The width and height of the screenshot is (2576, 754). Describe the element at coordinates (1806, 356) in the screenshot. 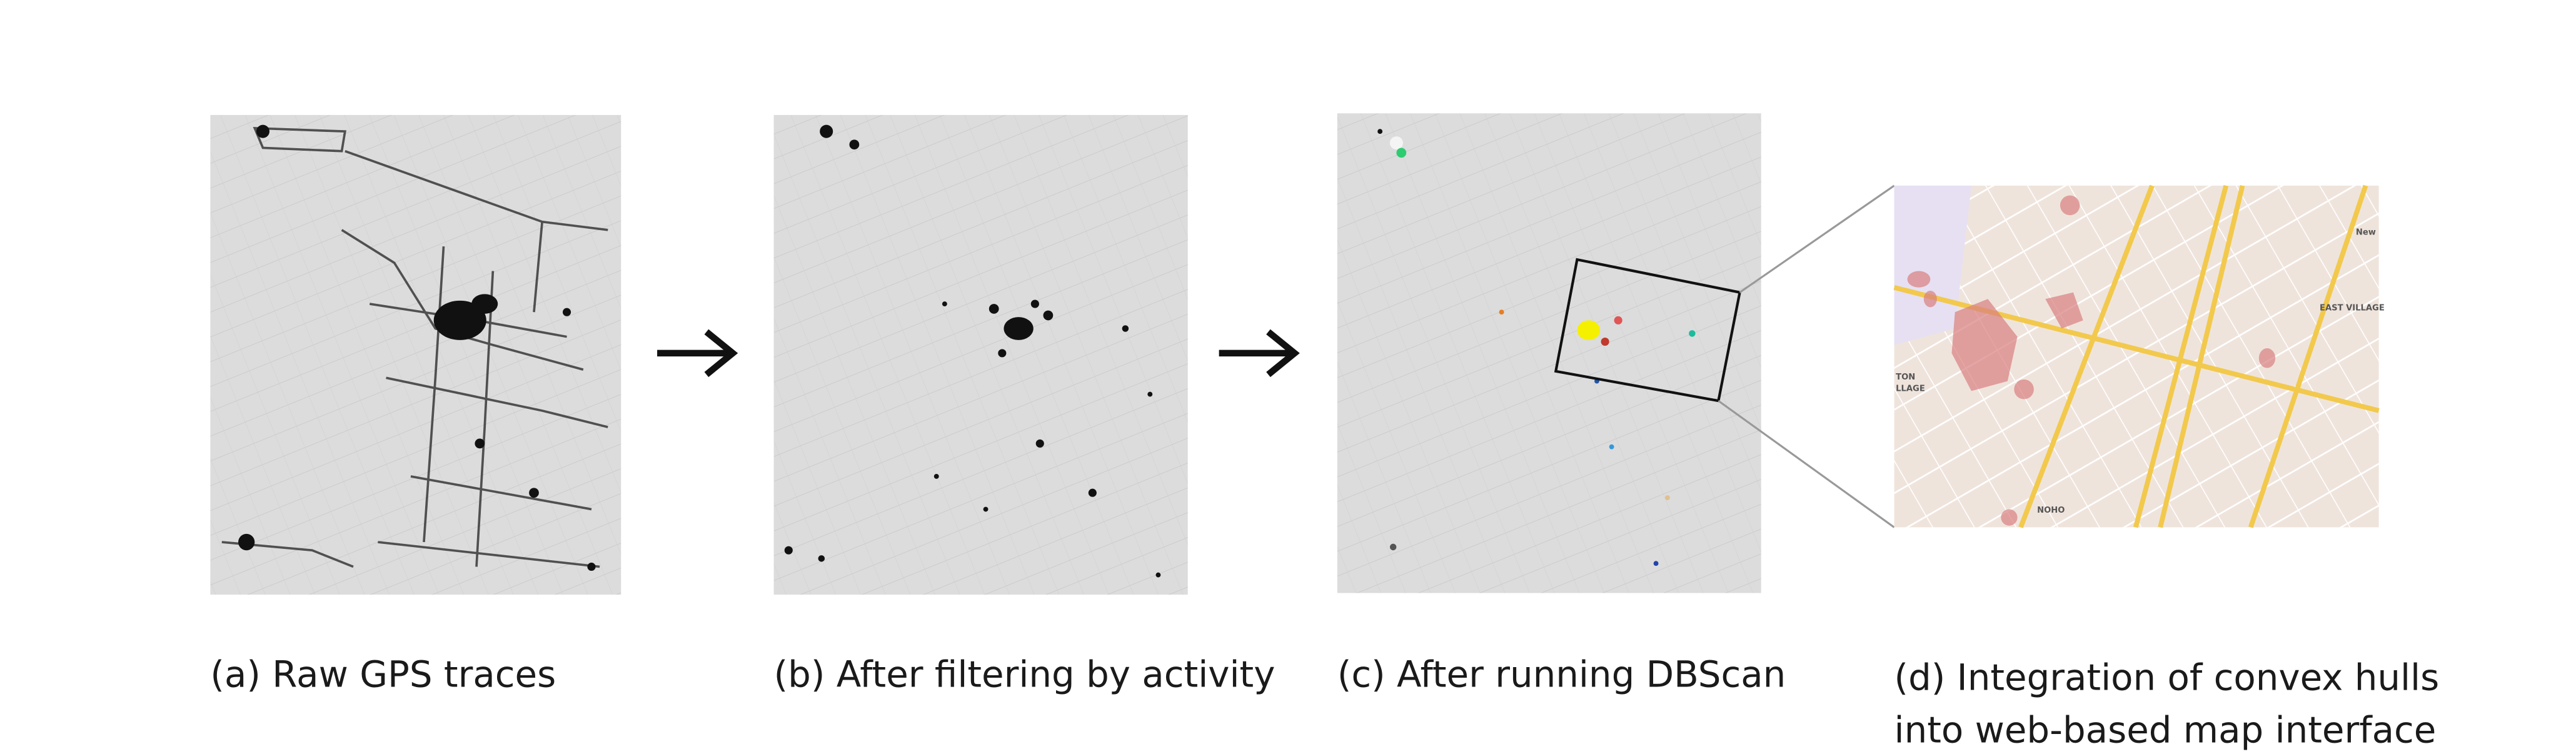

I see `zoom-connector` at that location.